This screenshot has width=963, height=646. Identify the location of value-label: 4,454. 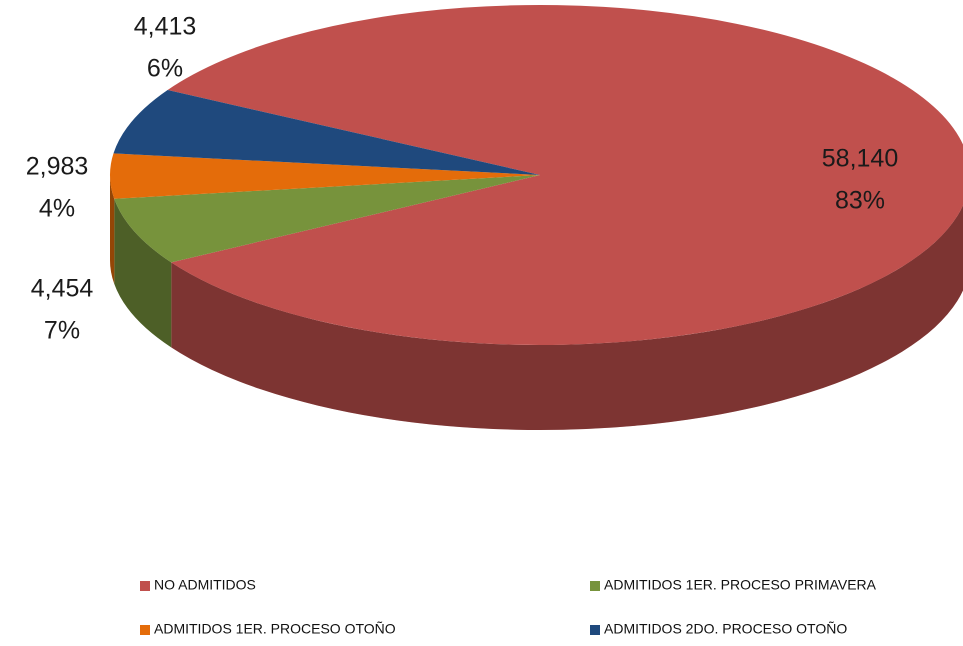
(62, 289).